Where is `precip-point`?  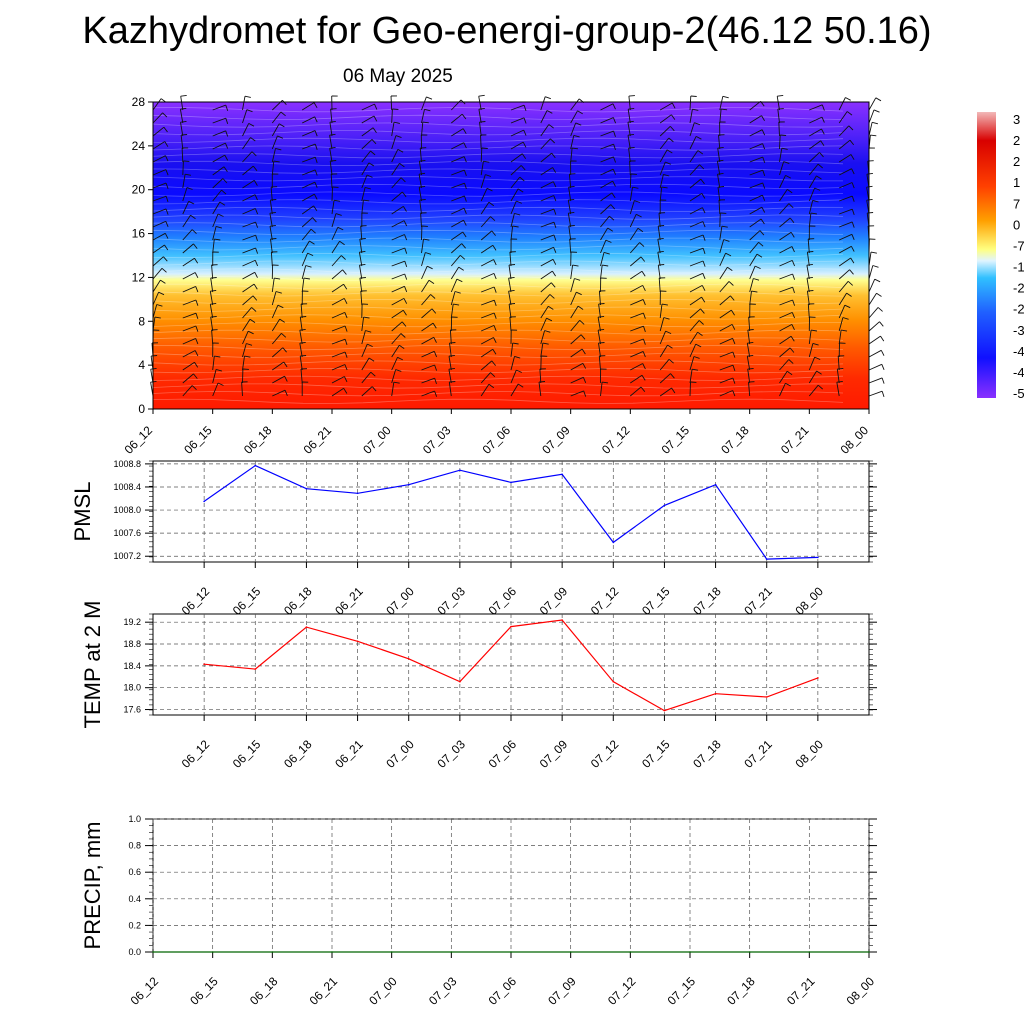 precip-point is located at coordinates (451, 952).